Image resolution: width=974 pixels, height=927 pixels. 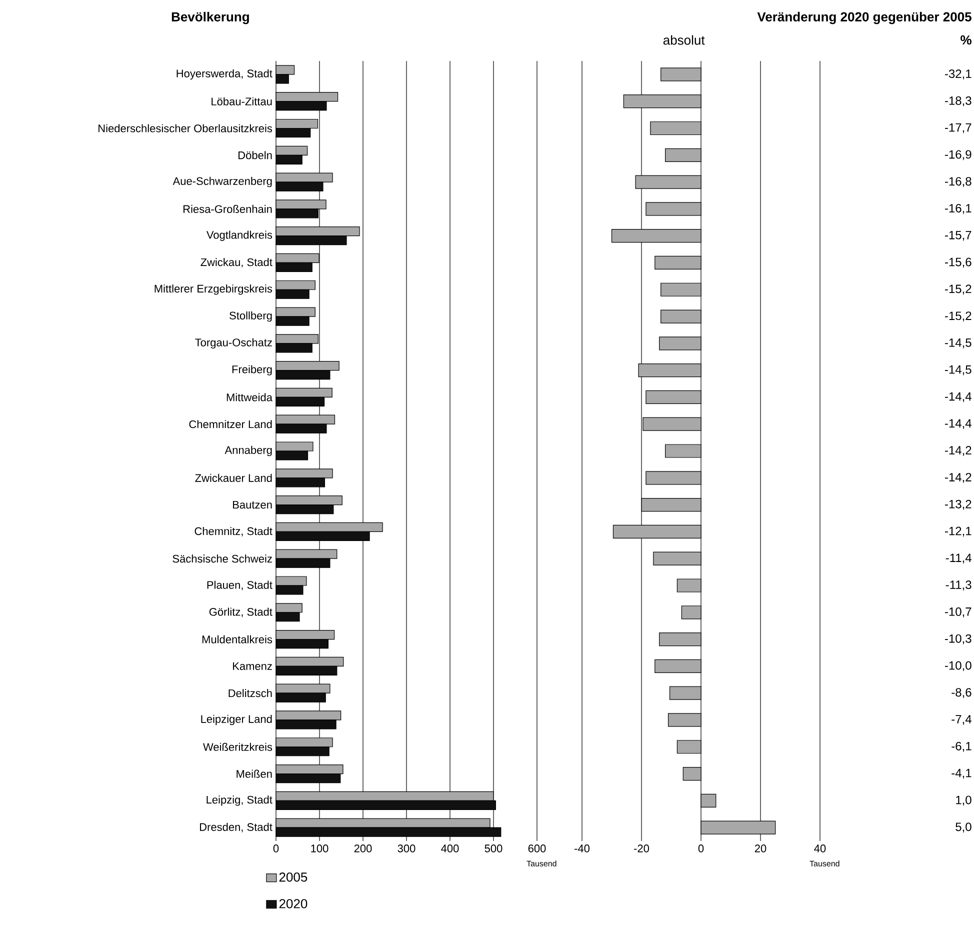 What do you see at coordinates (239, 585) in the screenshot?
I see `y-tick-label: Plauen, Stadt` at bounding box center [239, 585].